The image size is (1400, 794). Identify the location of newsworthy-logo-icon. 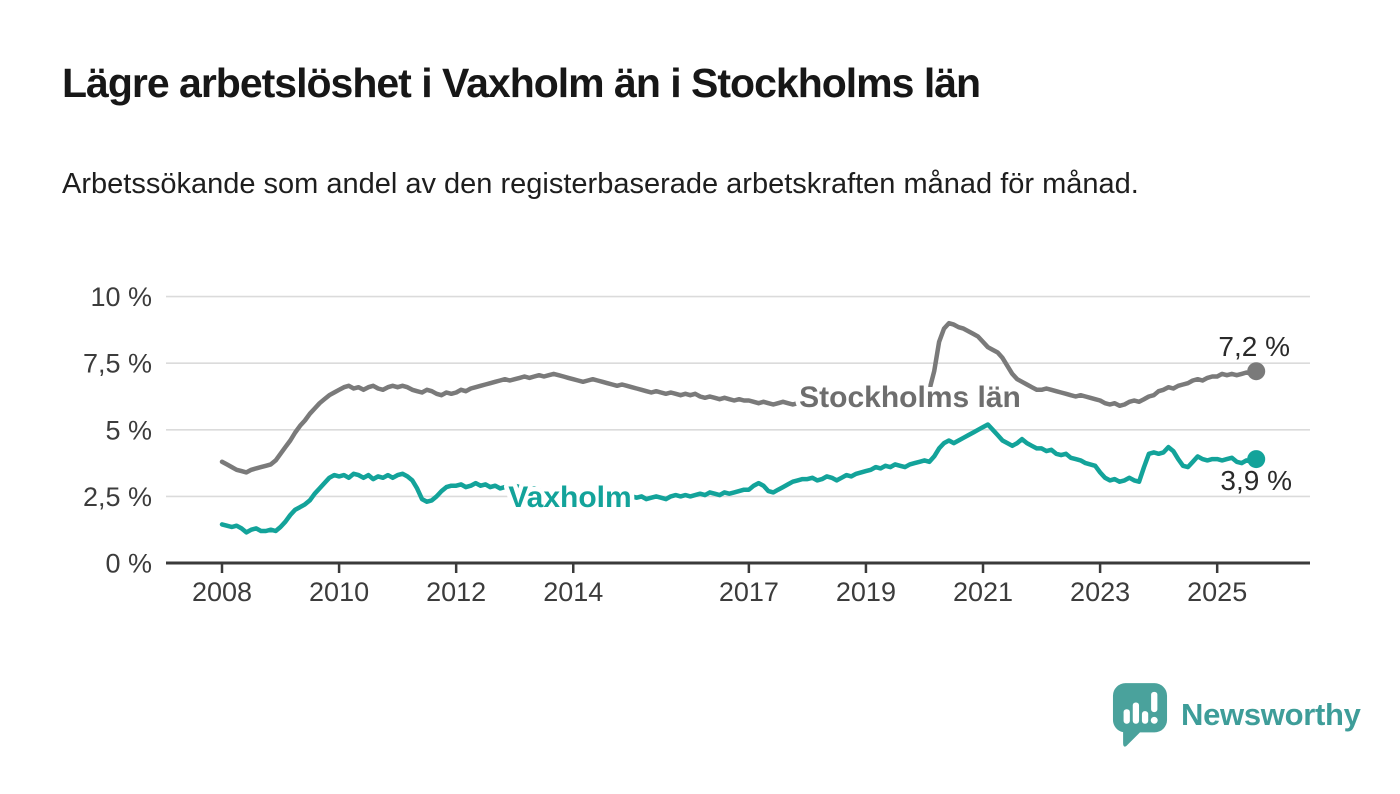
(1140, 715).